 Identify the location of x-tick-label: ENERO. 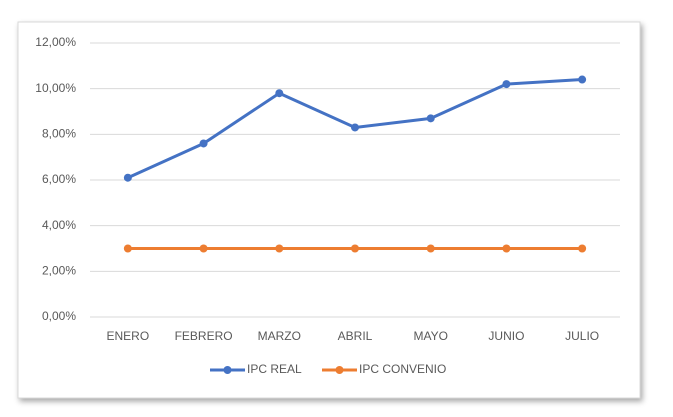
(128, 336).